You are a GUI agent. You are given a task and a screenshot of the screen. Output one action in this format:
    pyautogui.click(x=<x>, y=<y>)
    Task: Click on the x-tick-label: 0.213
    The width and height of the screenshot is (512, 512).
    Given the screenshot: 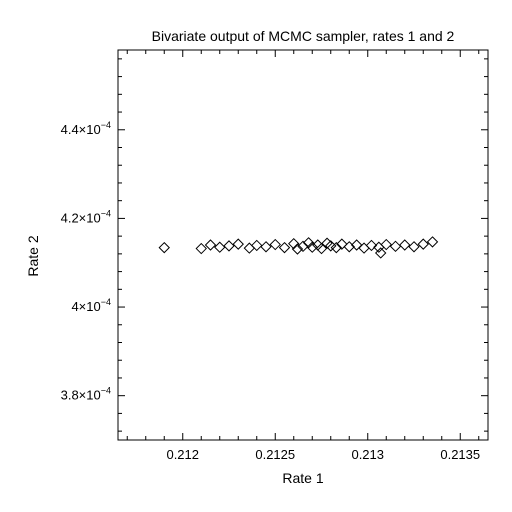 What is the action you would take?
    pyautogui.click(x=367, y=454)
    